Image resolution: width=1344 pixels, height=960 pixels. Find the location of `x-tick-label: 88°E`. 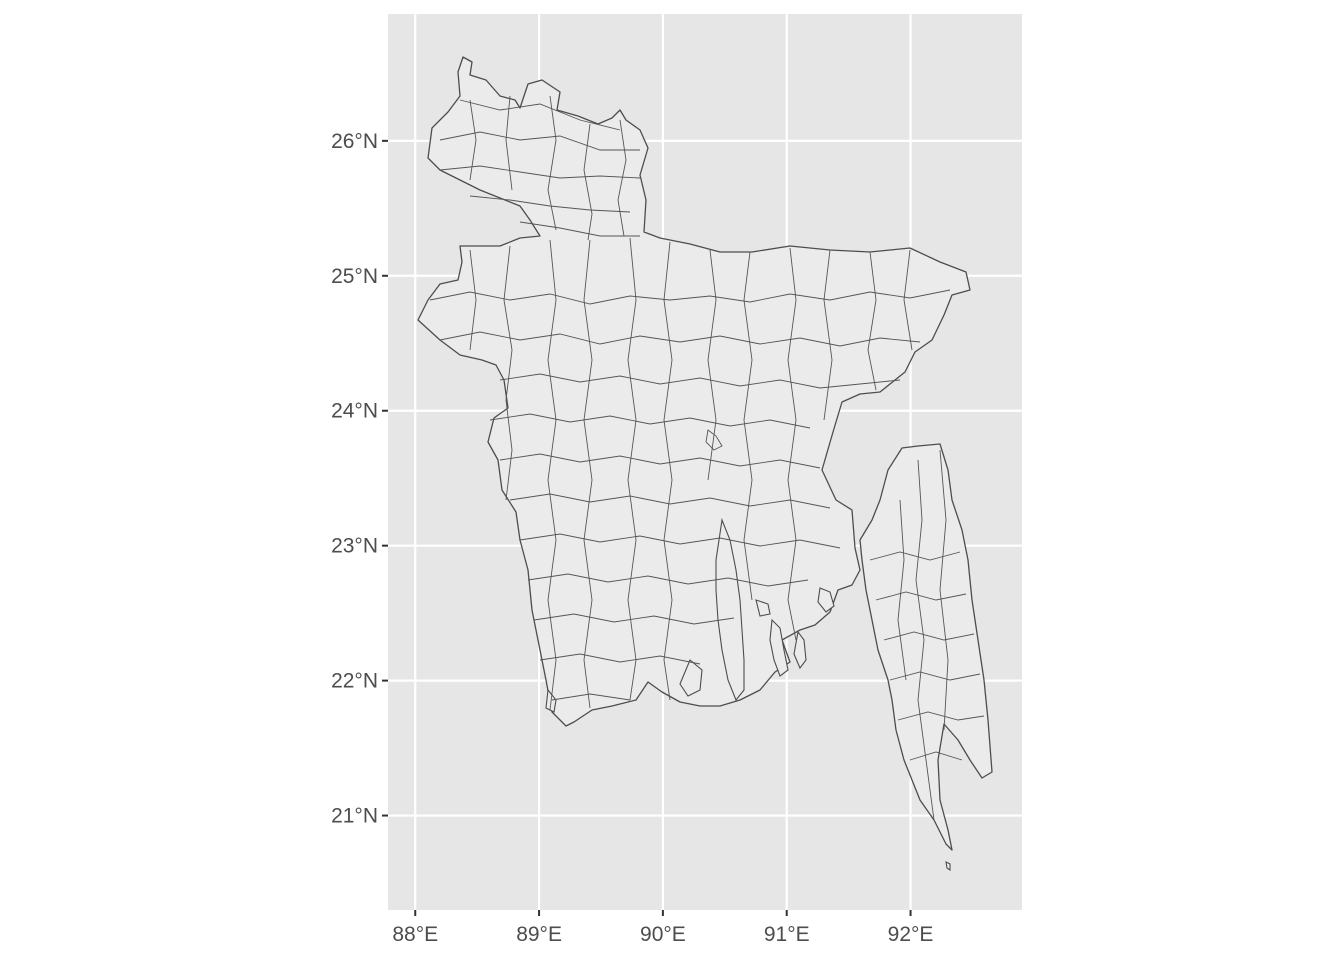

x-tick-label: 88°E is located at coordinates (415, 934).